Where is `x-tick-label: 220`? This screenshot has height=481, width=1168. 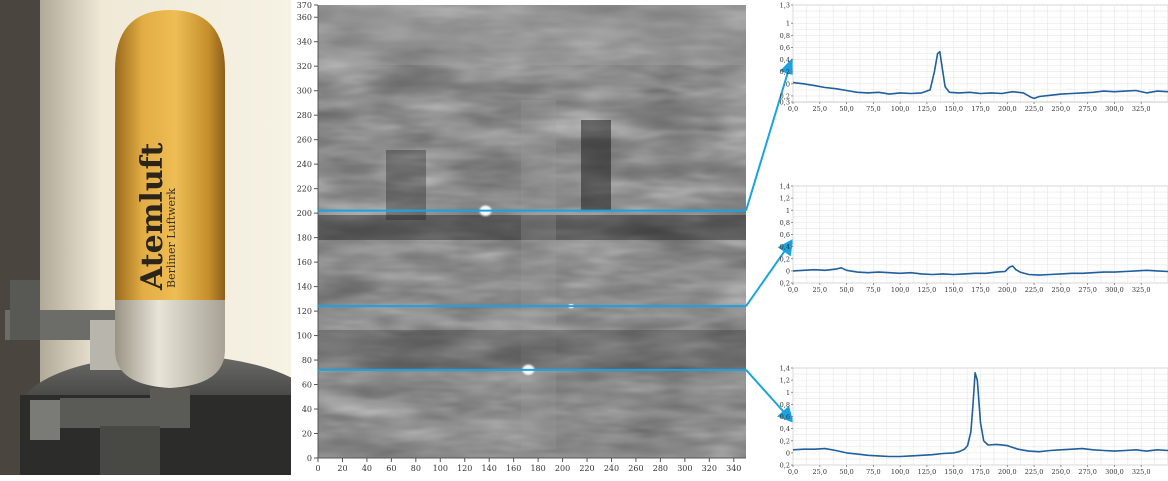 x-tick-label: 220 is located at coordinates (586, 468).